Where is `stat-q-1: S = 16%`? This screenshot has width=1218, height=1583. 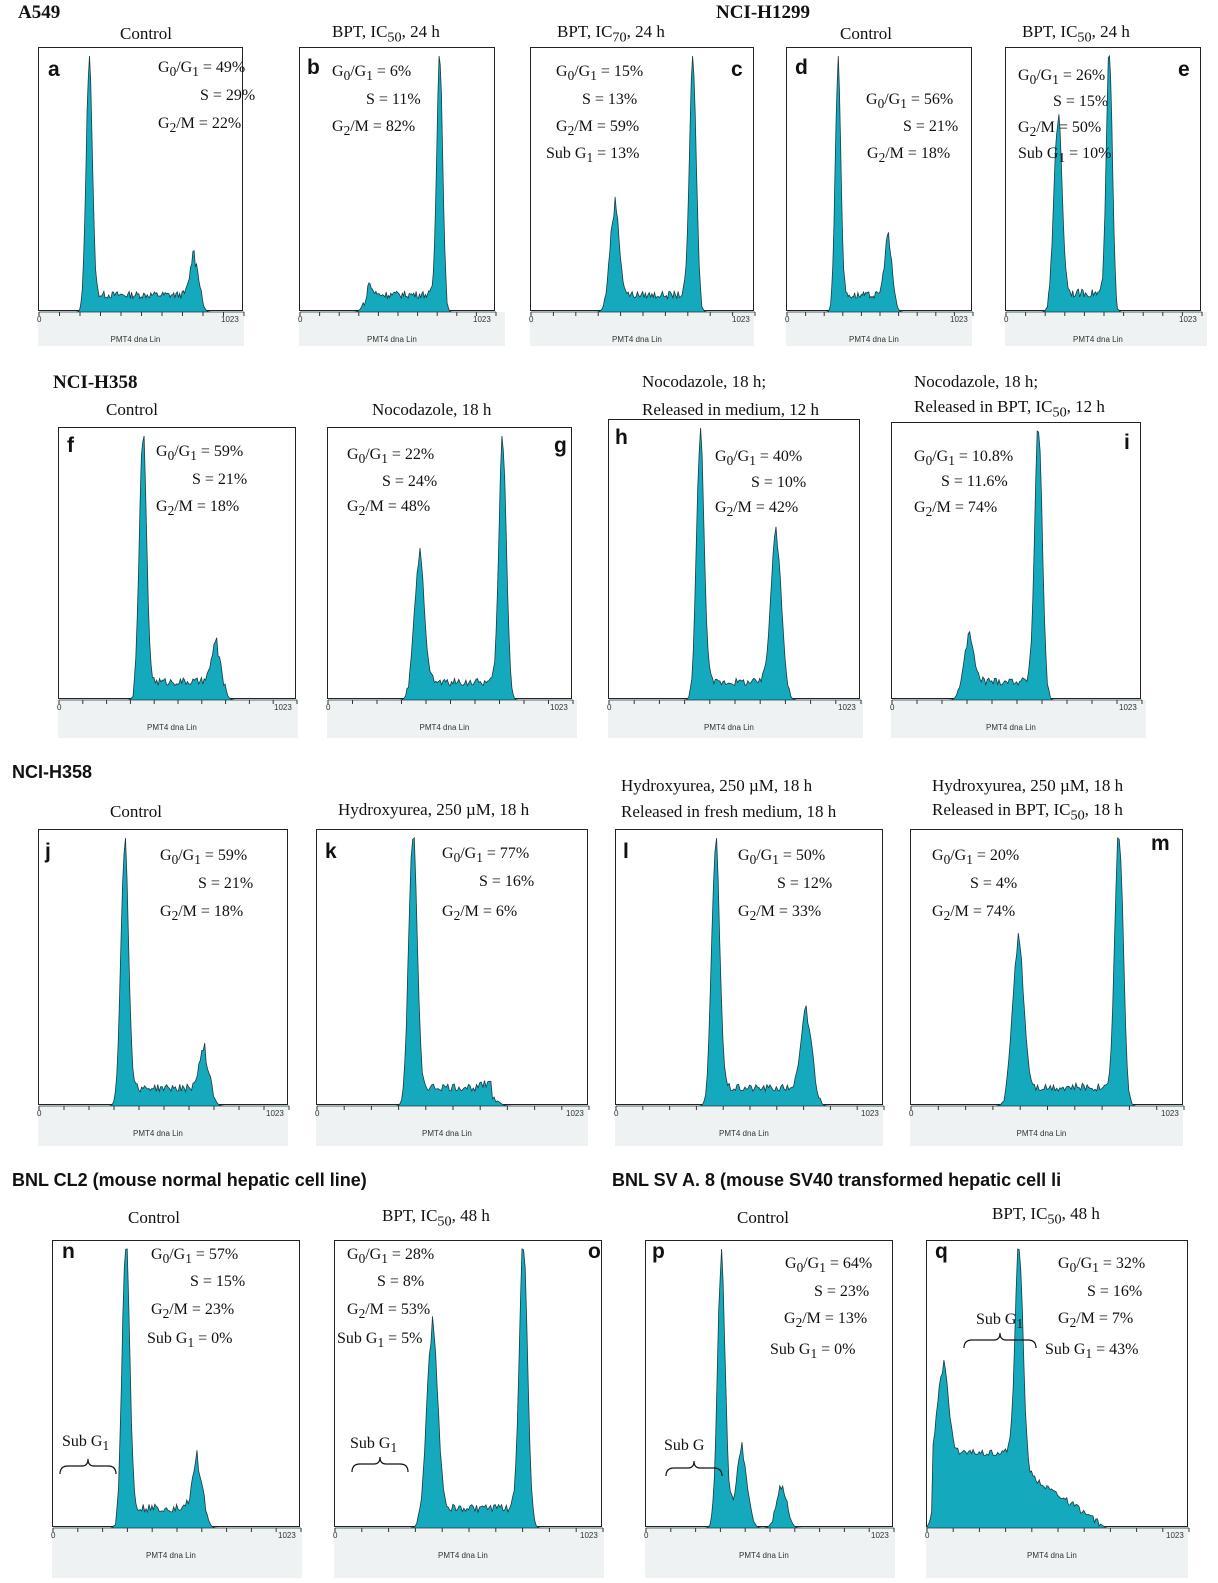
stat-q-1: S = 16% is located at coordinates (1115, 1291).